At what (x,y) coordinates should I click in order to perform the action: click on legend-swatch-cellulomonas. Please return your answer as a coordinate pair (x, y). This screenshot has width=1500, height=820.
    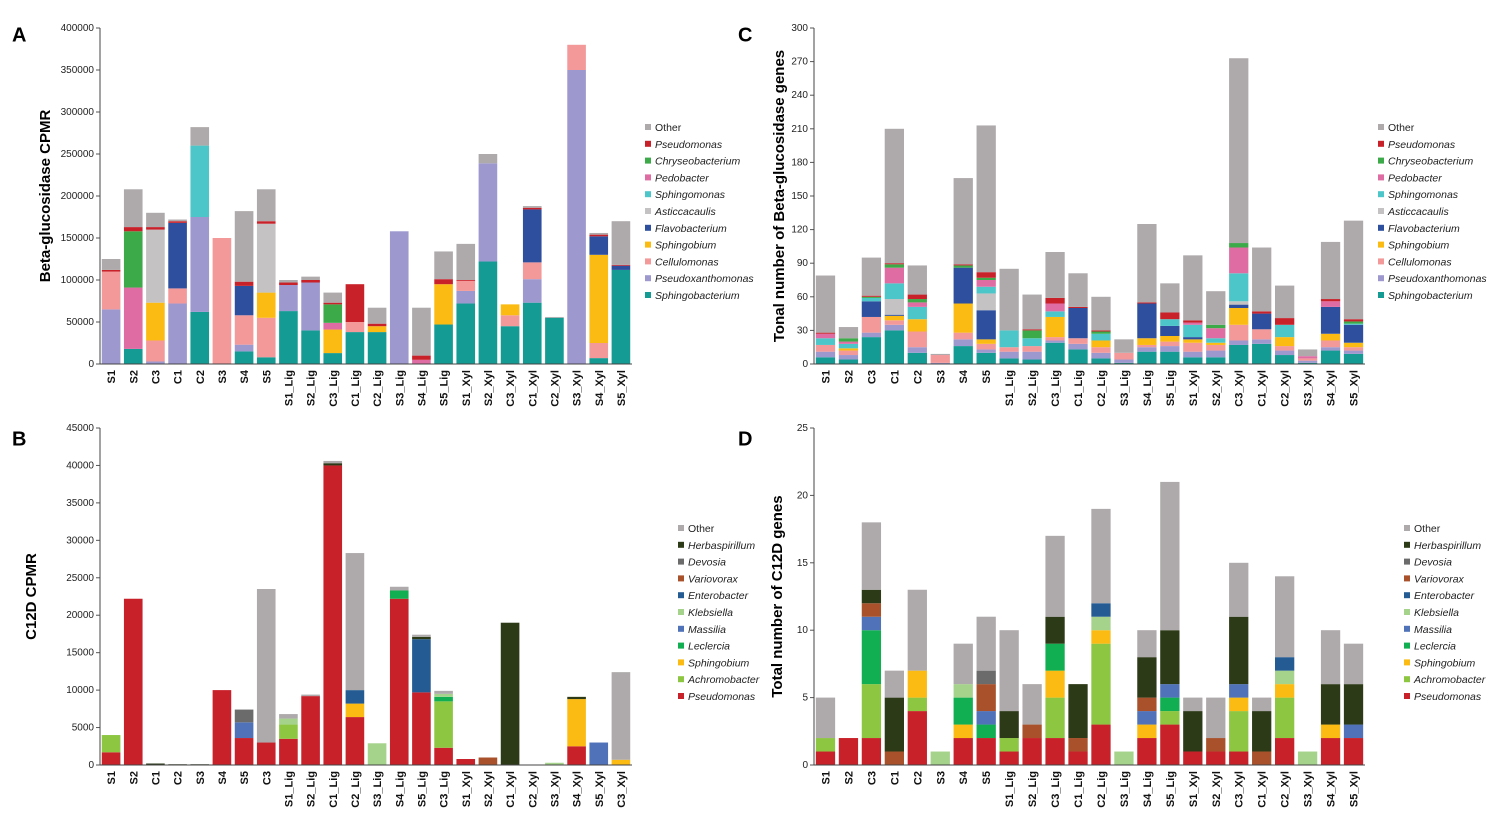
    Looking at the image, I should click on (648, 261).